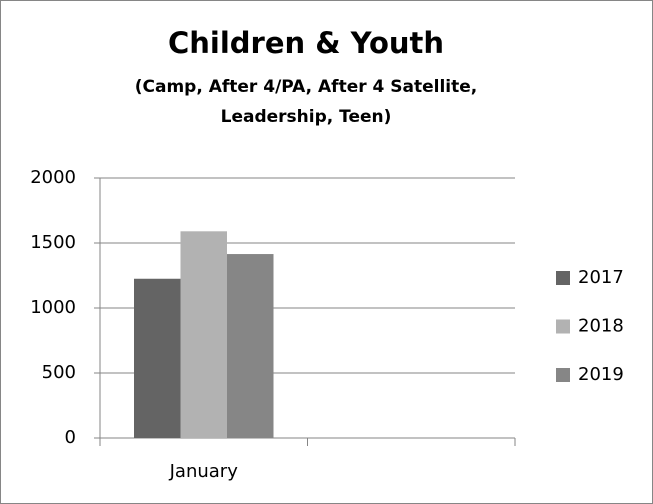 This screenshot has width=653, height=504. Describe the element at coordinates (70, 437) in the screenshot. I see `y-tick-label: 0` at that location.